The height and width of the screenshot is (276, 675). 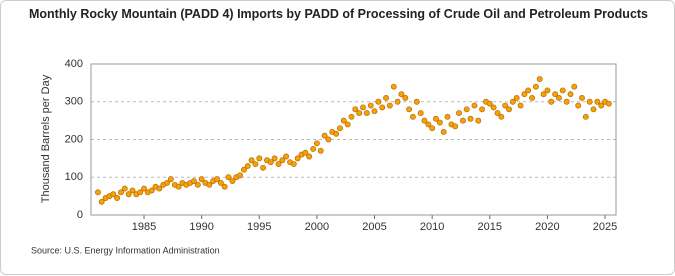 I want to click on x-tick-label: 1990, so click(x=201, y=227).